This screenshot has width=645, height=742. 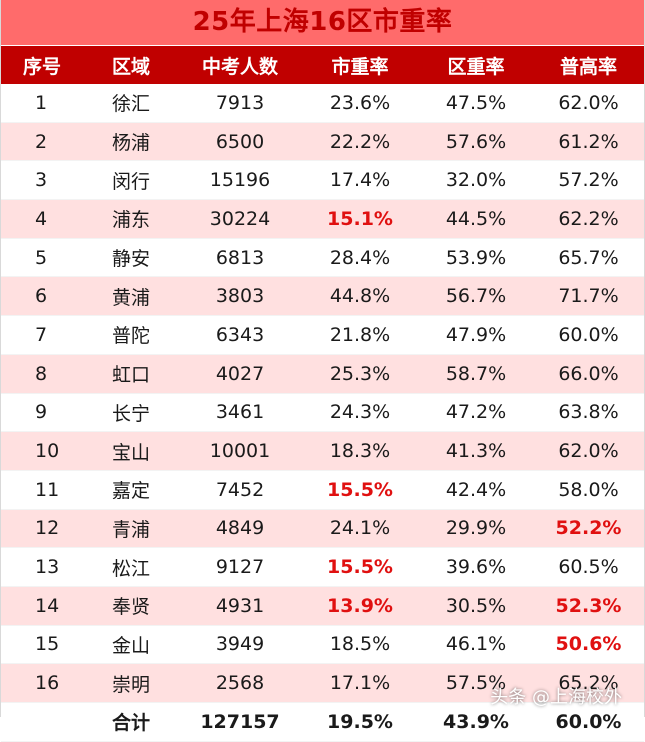 What do you see at coordinates (131, 567) in the screenshot?
I see `cell-district: 松江` at bounding box center [131, 567].